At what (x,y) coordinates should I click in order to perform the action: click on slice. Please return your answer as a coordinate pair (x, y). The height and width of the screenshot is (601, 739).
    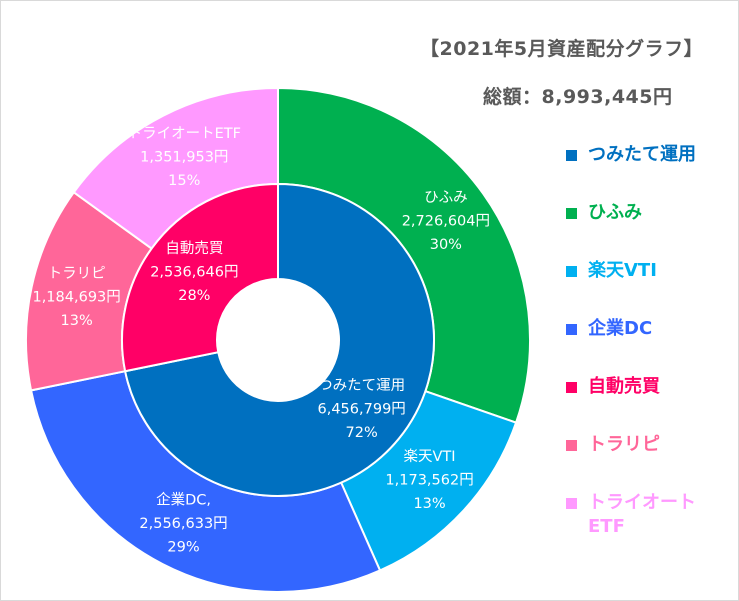
    Looking at the image, I should click on (200, 277).